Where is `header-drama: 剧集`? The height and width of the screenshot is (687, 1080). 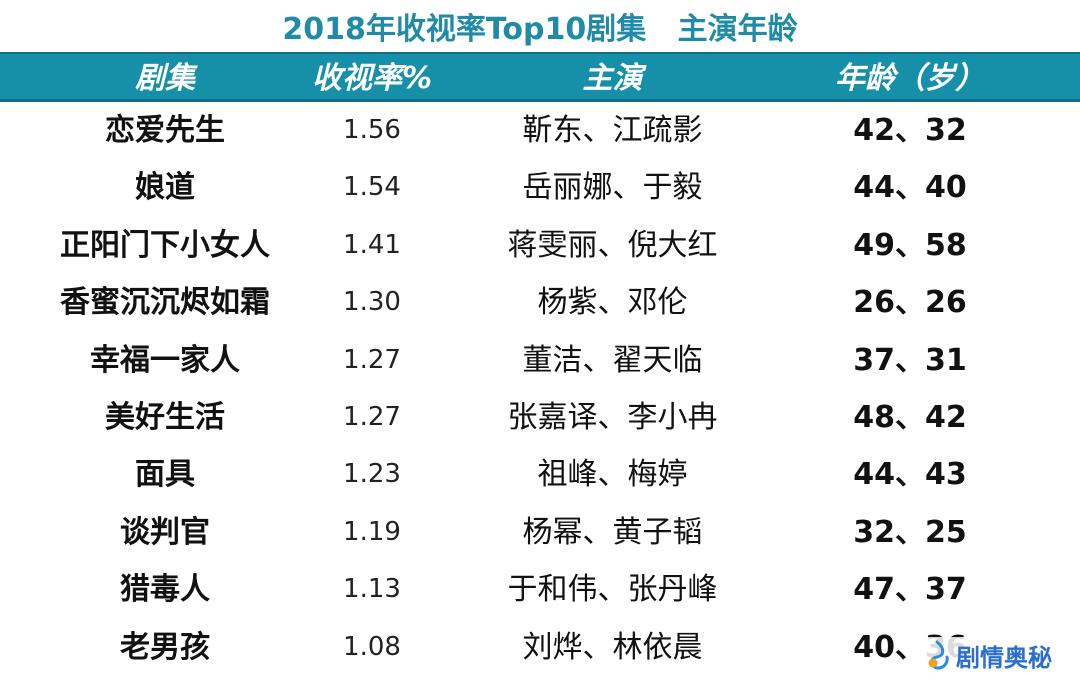 header-drama: 剧集 is located at coordinates (165, 78).